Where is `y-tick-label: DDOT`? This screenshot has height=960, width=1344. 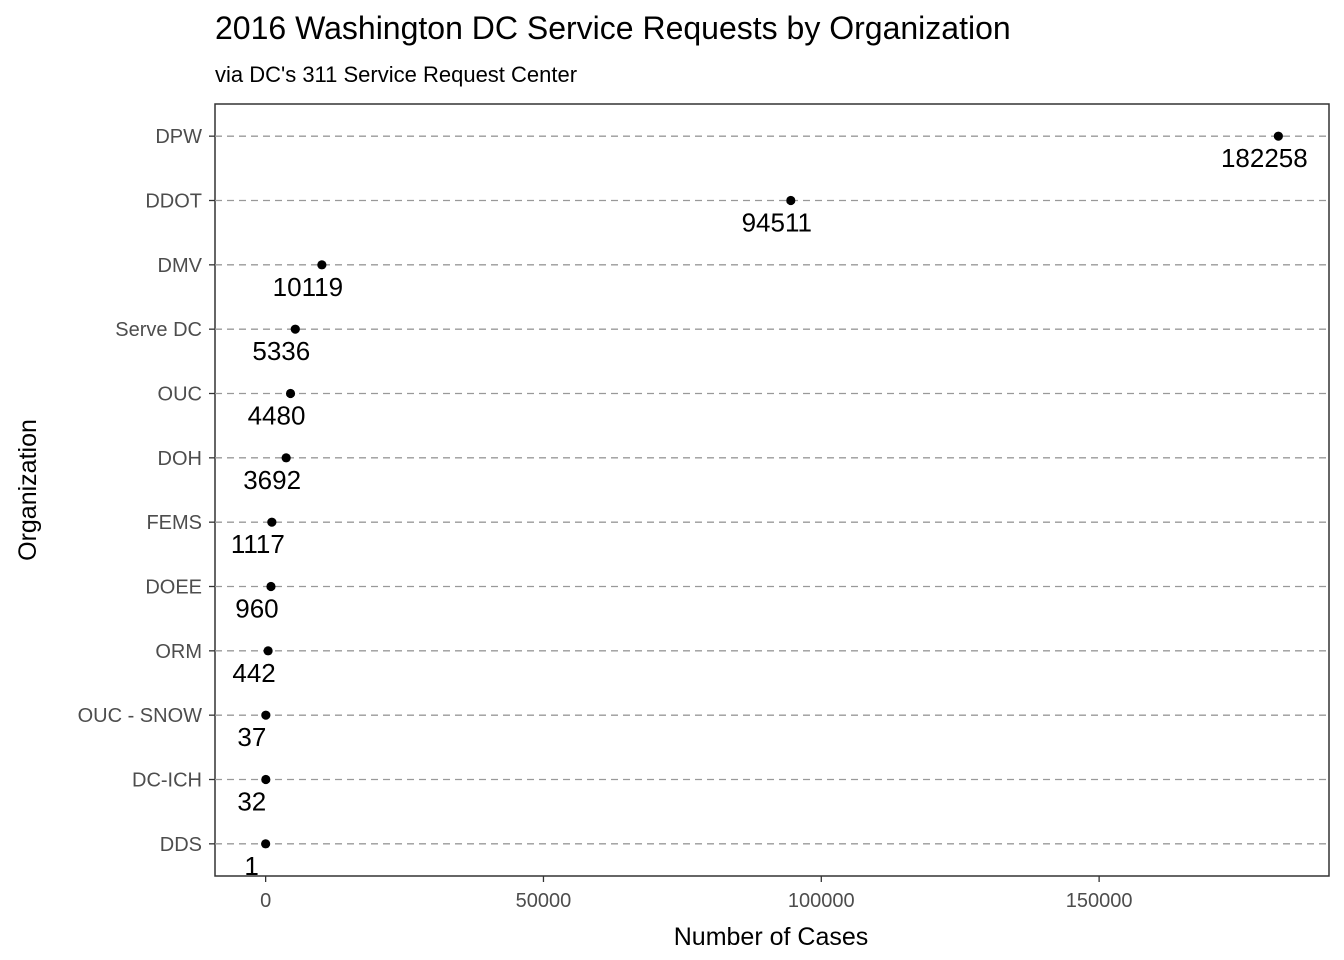
y-tick-label: DDOT is located at coordinates (173, 202).